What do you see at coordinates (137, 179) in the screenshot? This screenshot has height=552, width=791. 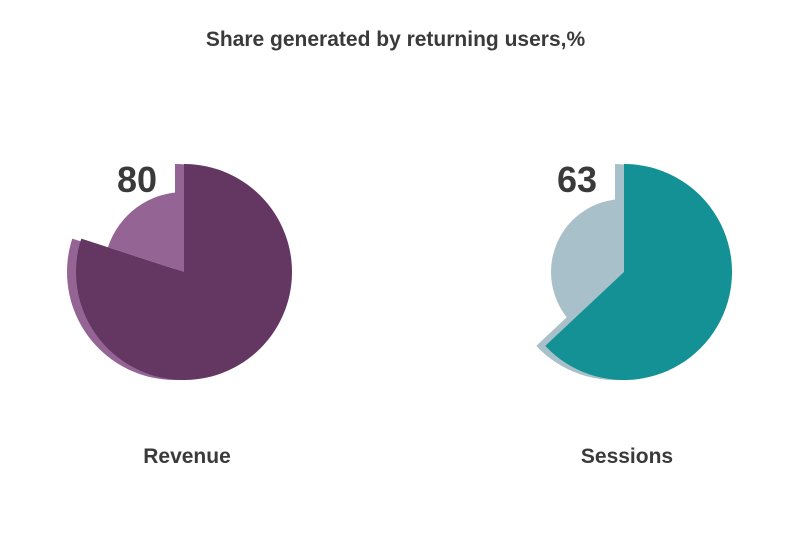 I see `value-label: 80` at bounding box center [137, 179].